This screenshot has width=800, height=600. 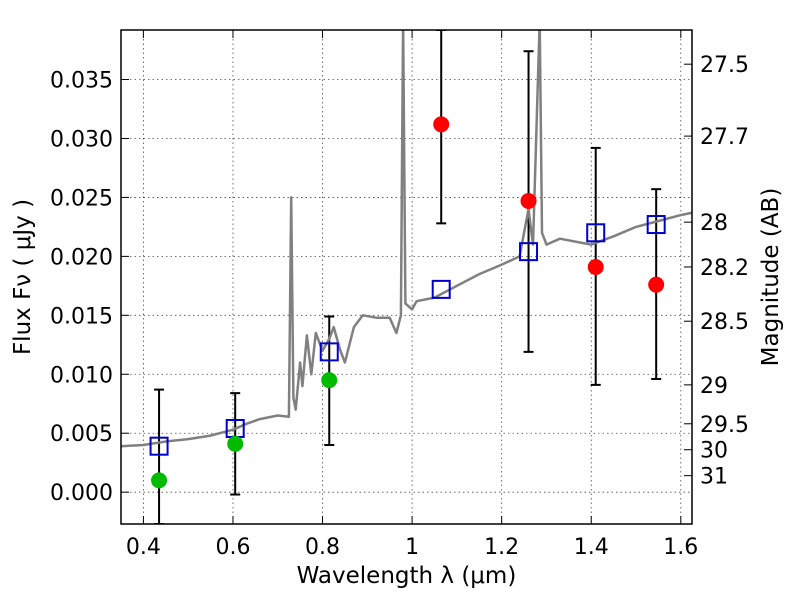 What do you see at coordinates (724, 268) in the screenshot?
I see `y2-tick-label: 28.2` at bounding box center [724, 268].